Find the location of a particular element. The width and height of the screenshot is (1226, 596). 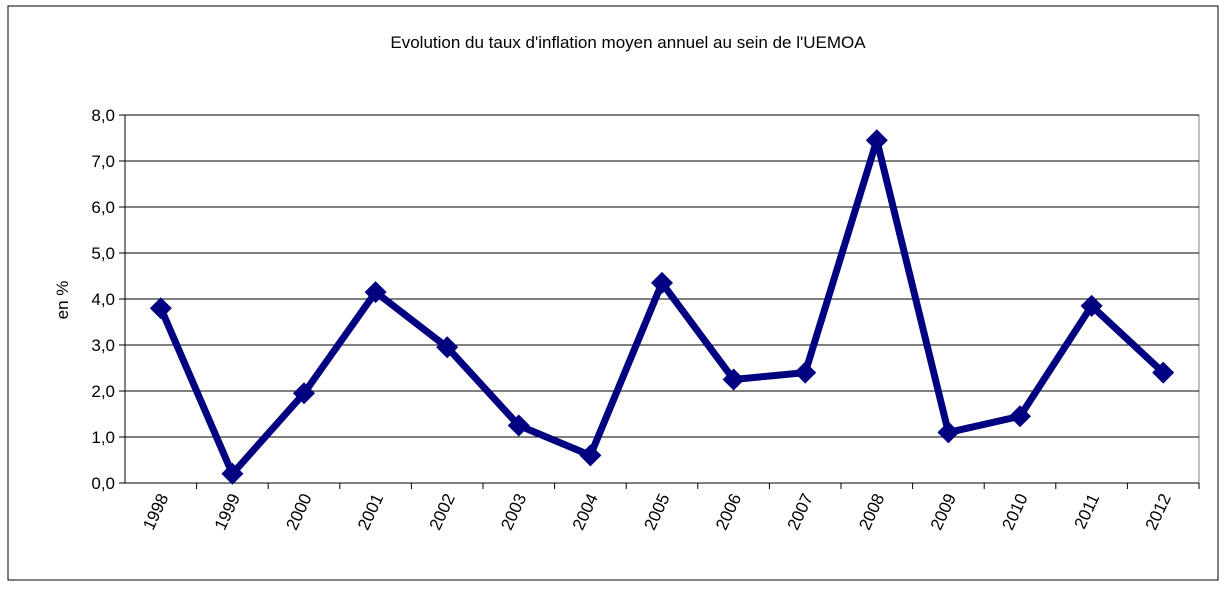

y-tick-label: 6,0 is located at coordinates (103, 207).